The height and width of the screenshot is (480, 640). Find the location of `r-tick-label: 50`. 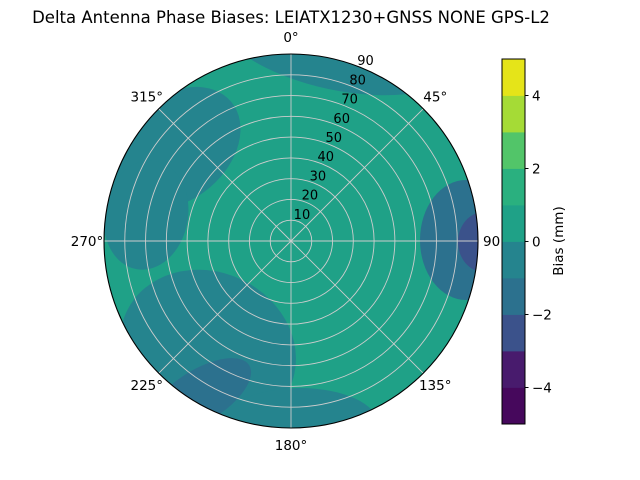

r-tick-label: 50 is located at coordinates (333, 138).